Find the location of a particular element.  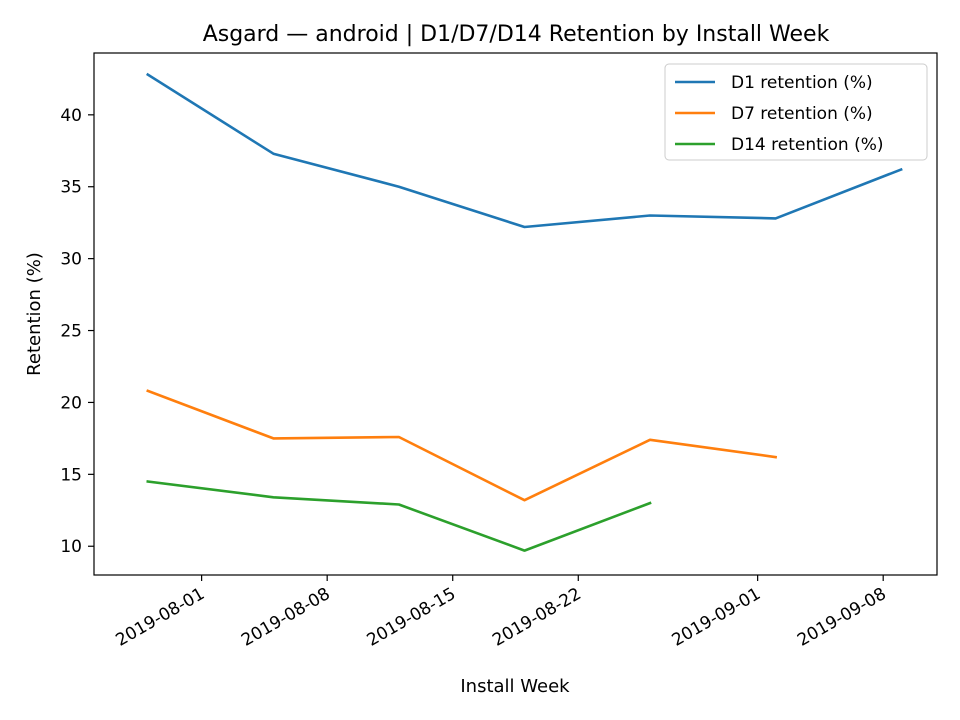

y-axis: 10 15 20 25 30 35 40 is located at coordinates (77, 331).